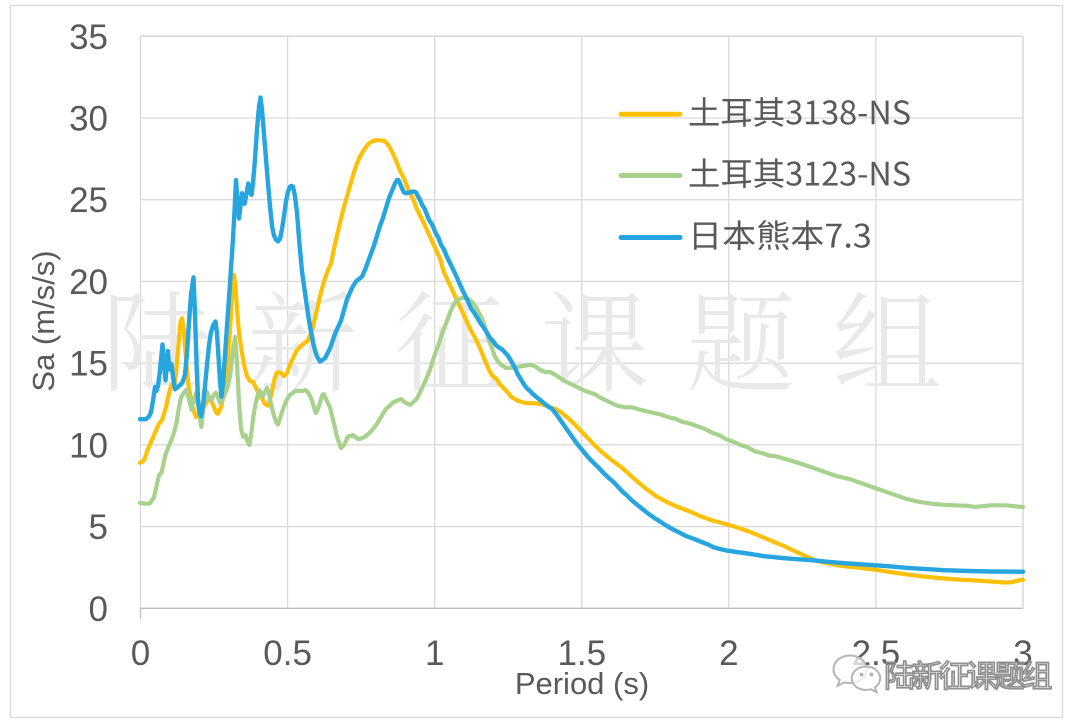  I want to click on svg-text: 35, so click(88, 37).